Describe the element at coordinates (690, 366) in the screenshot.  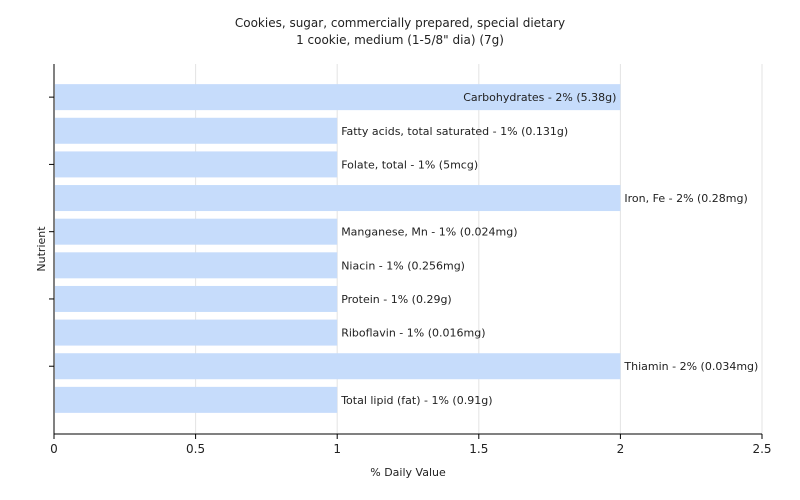
I see `bar-label: Thiamin - 2% (0.034mg)` at that location.